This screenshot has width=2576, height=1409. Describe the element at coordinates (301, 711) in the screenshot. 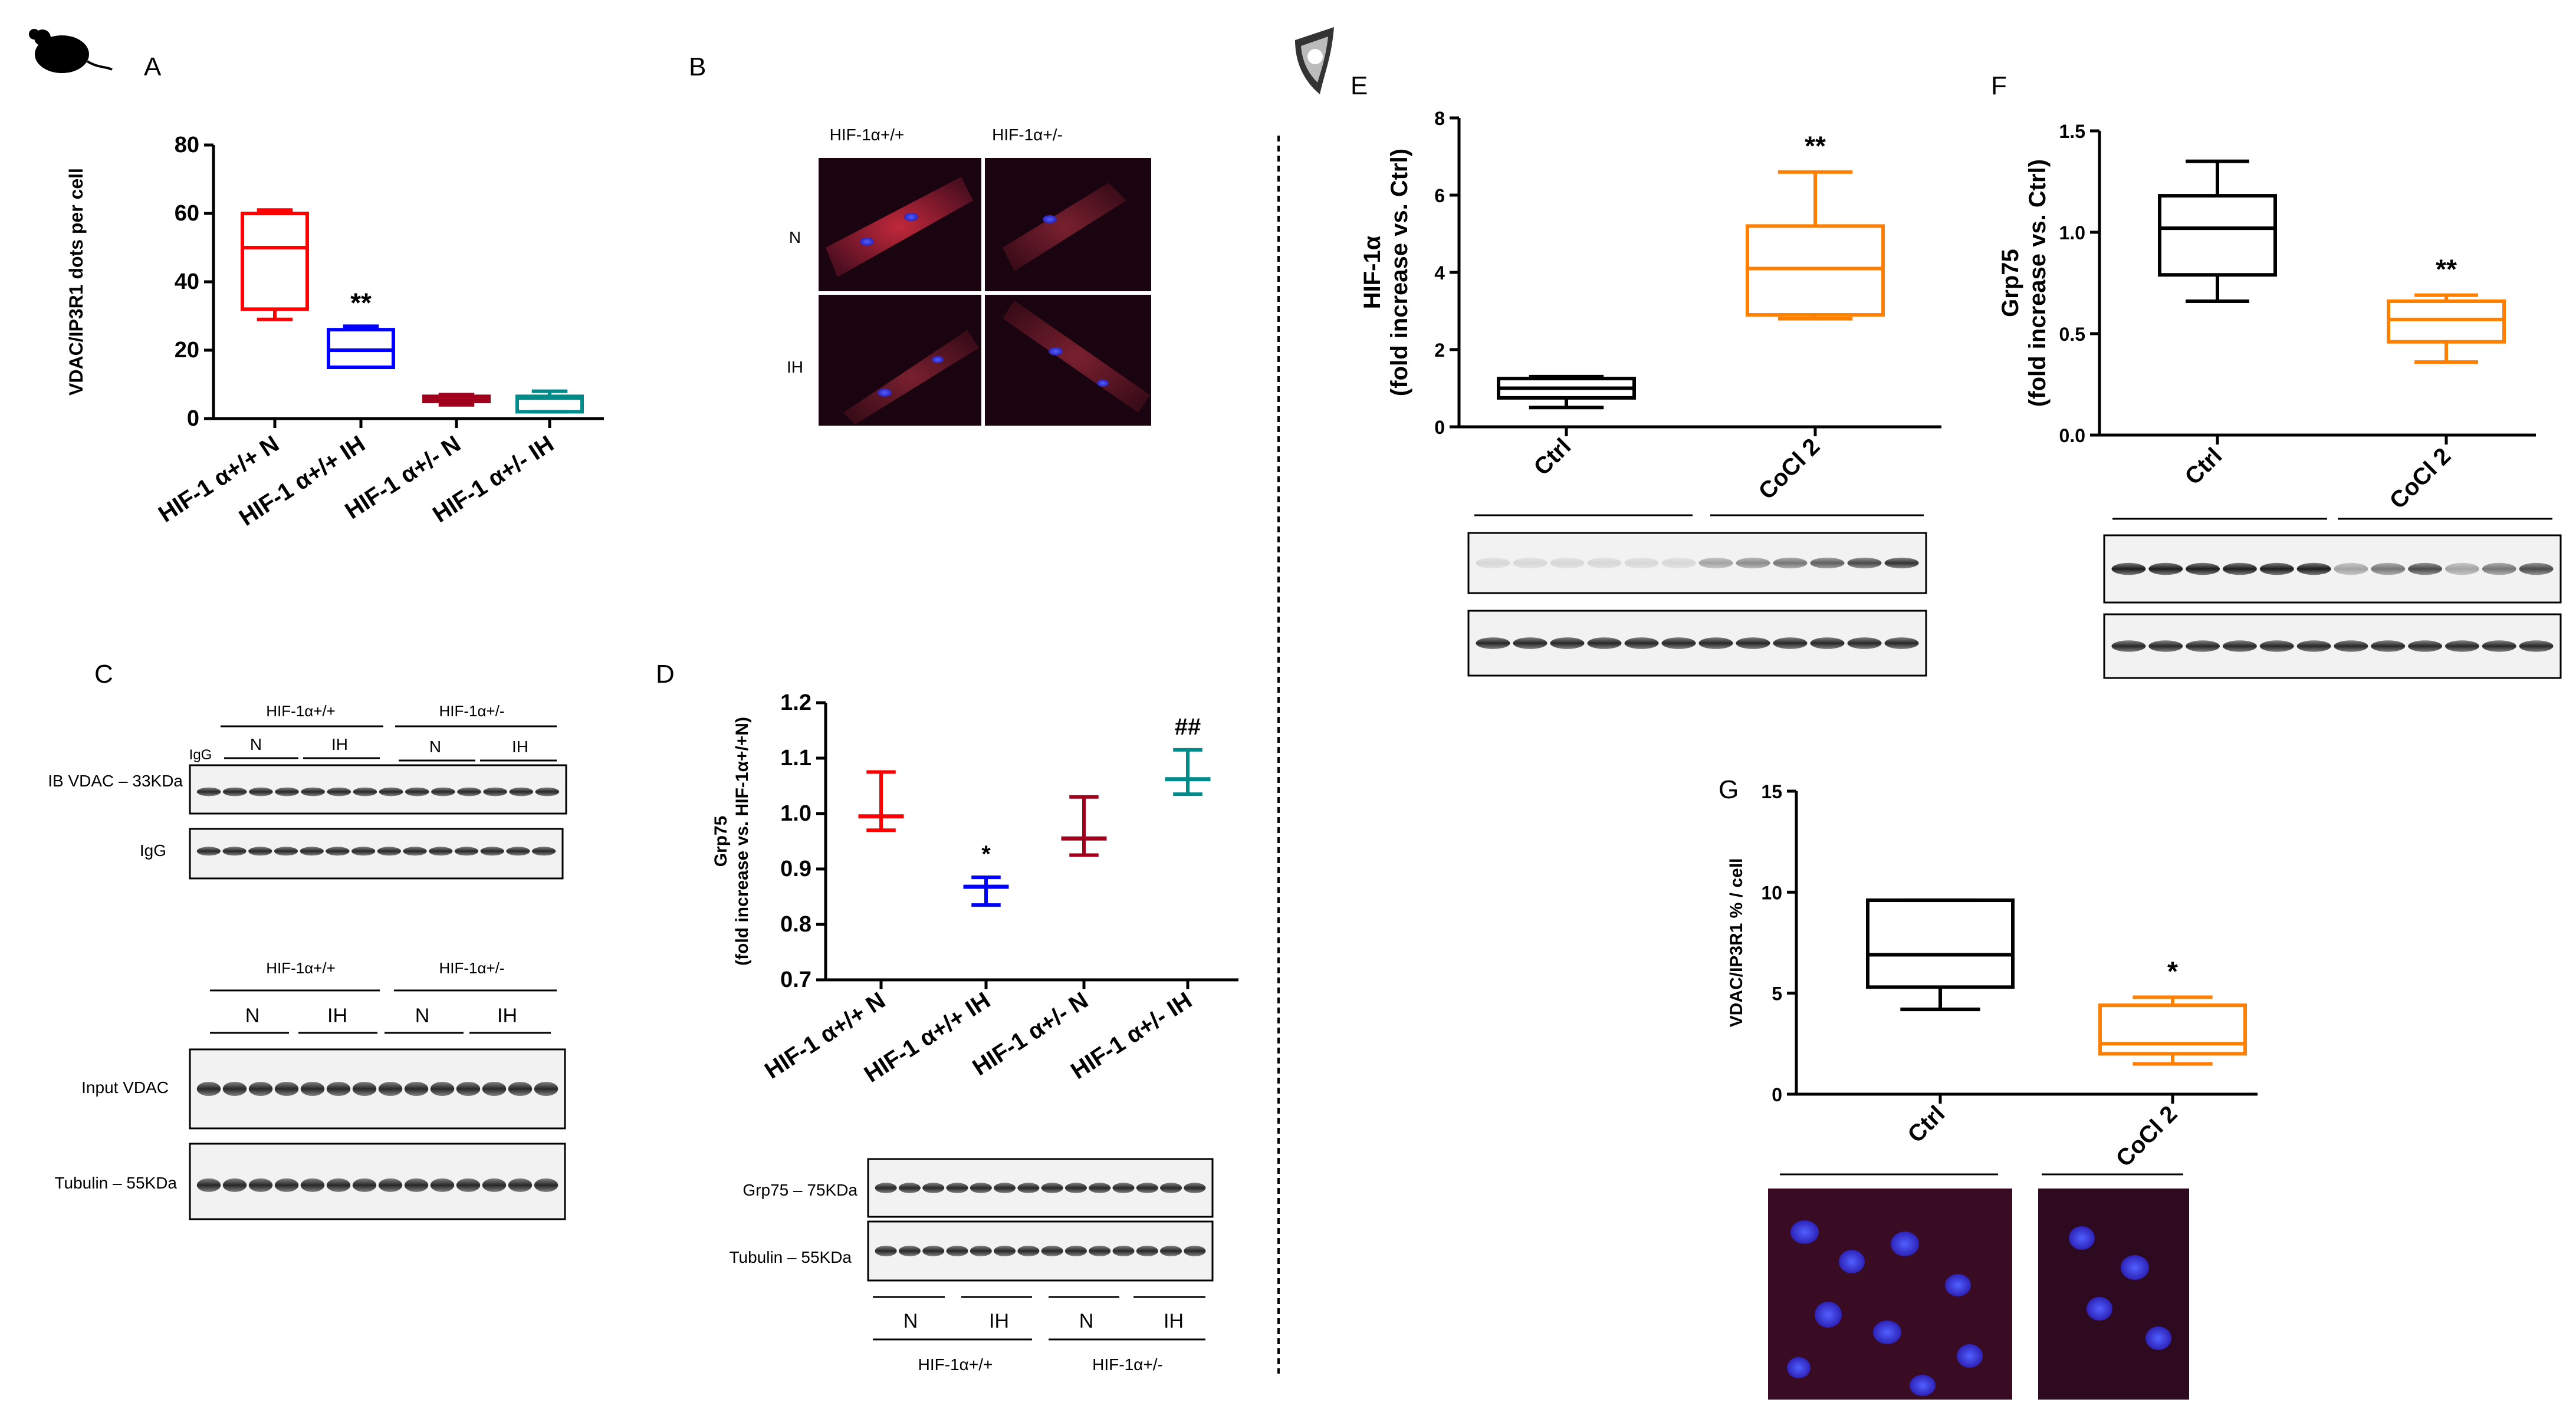

I see `c-top-group-1: HIF-1α+/+` at that location.